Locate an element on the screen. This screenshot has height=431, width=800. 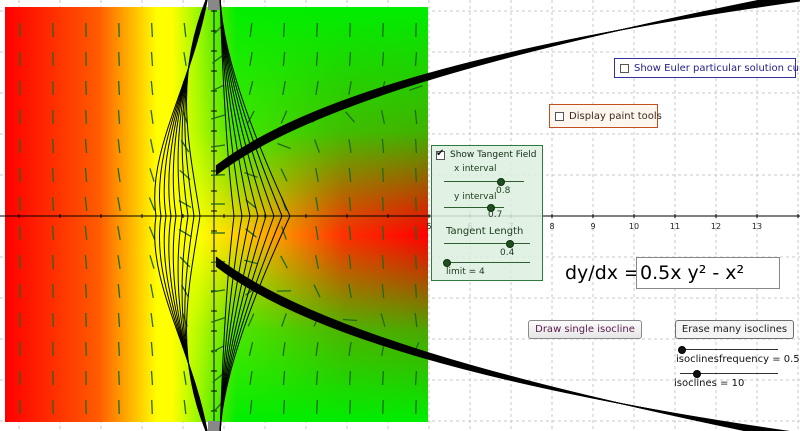
solution-curve-left is located at coordinates (196, 215).